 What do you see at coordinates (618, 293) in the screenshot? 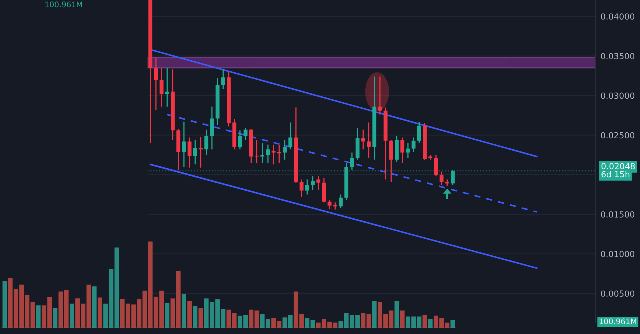
I see `y-tick-label: 0.00500` at bounding box center [618, 293].